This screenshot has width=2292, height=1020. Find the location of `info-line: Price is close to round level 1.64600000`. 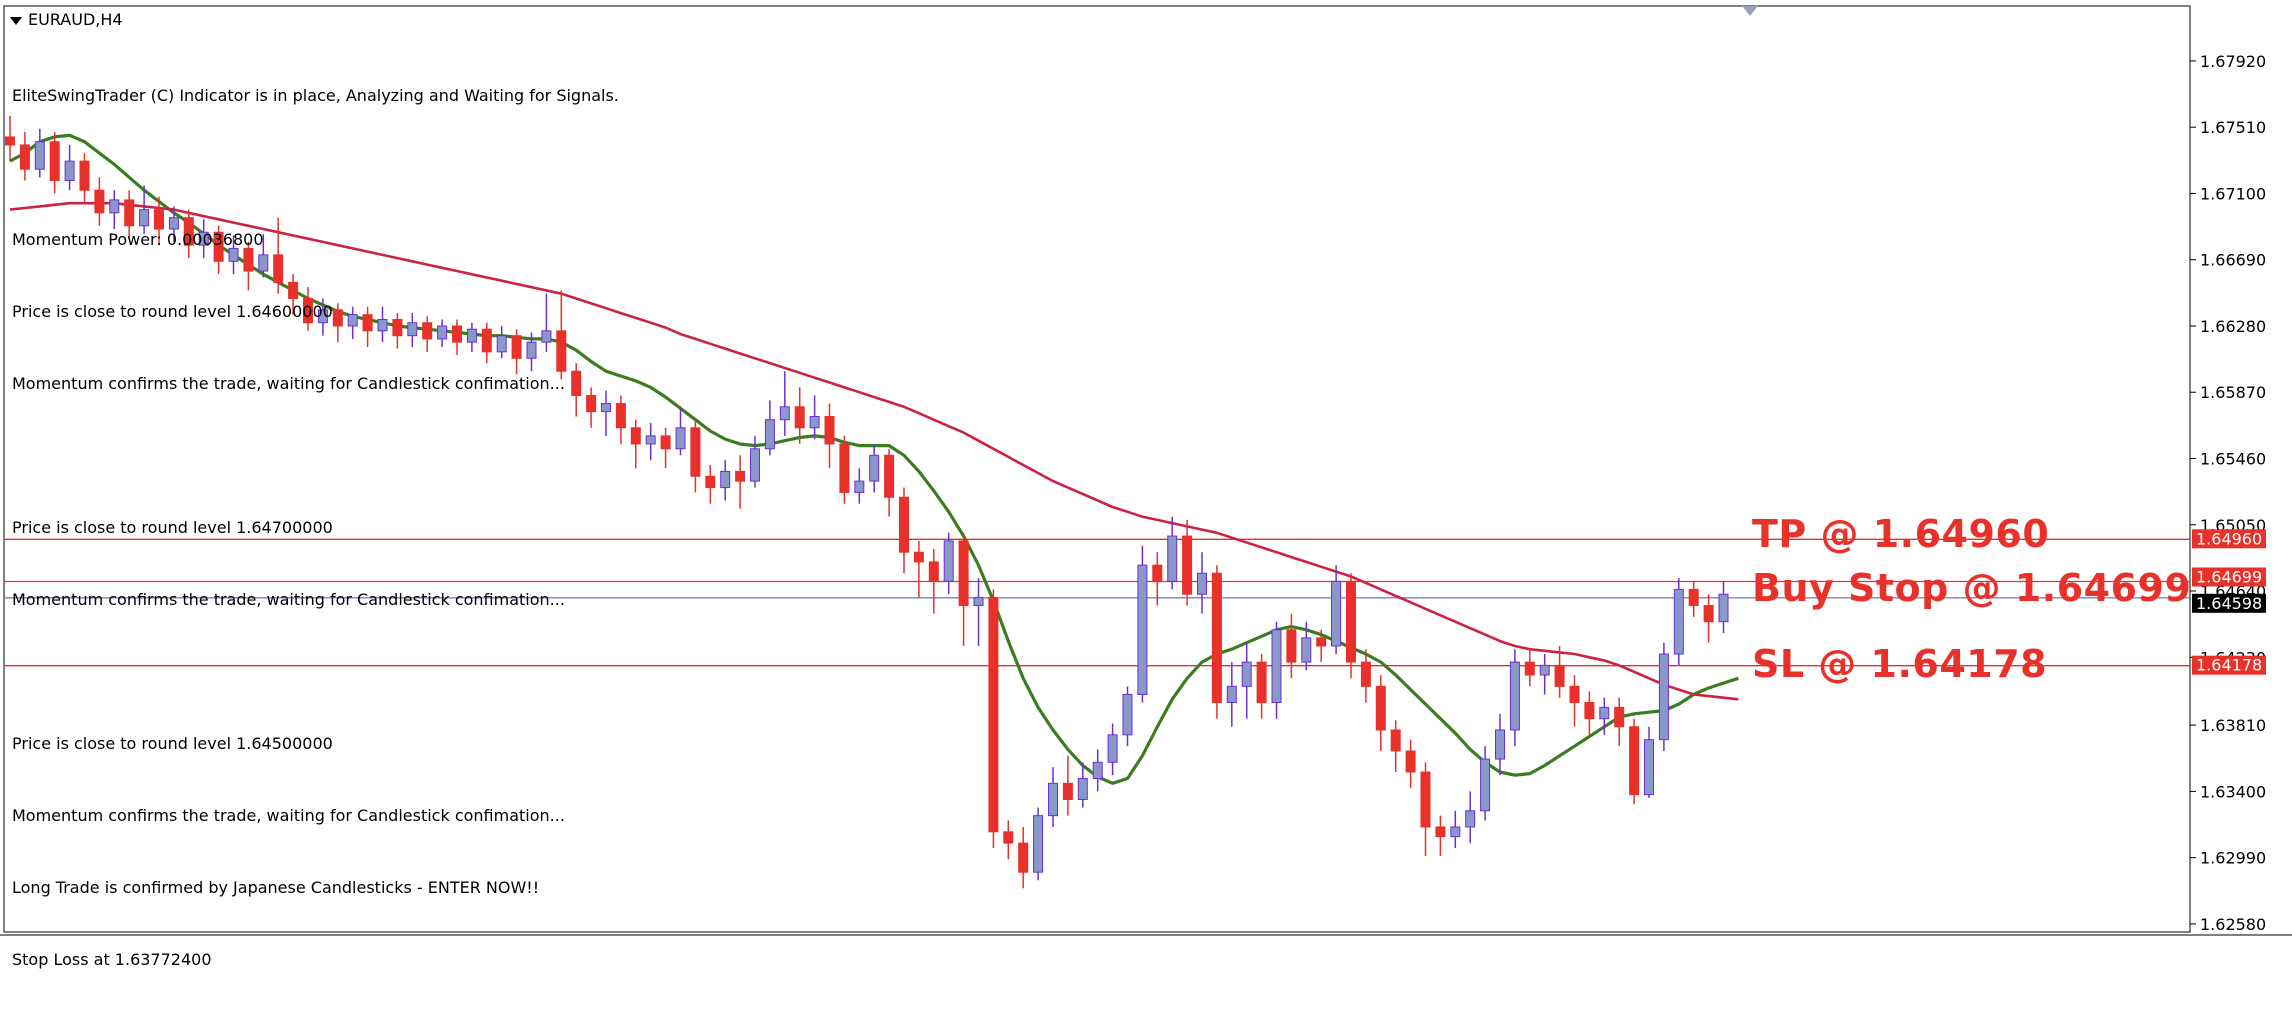

info-line: Price is close to round level 1.64600000 is located at coordinates (172, 311).